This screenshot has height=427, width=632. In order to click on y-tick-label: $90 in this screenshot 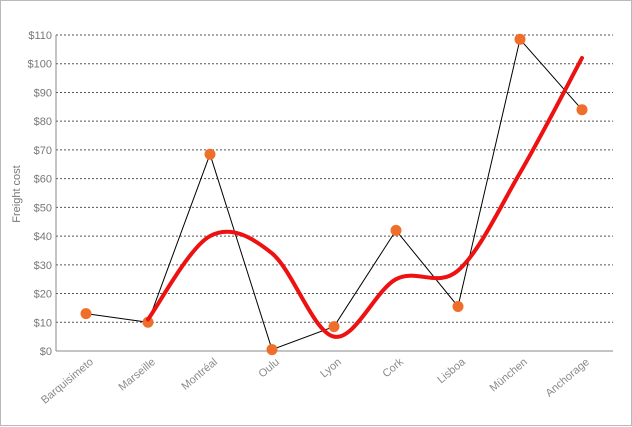, I will do `click(43, 93)`.